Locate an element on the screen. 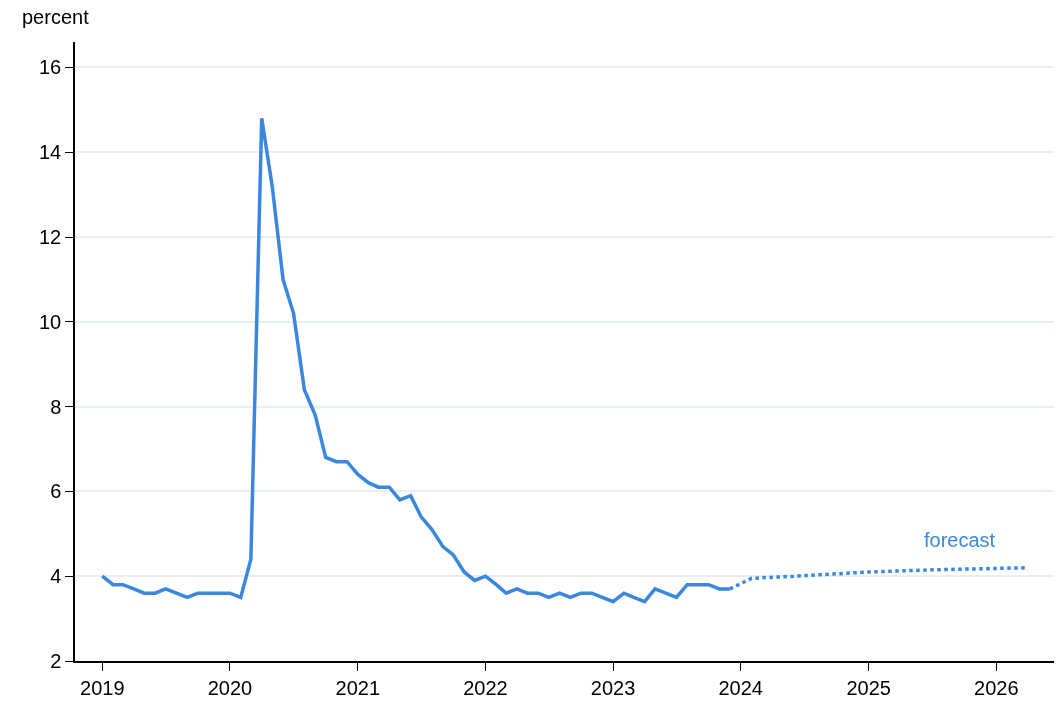  y-tick-label: 8 is located at coordinates (56, 406).